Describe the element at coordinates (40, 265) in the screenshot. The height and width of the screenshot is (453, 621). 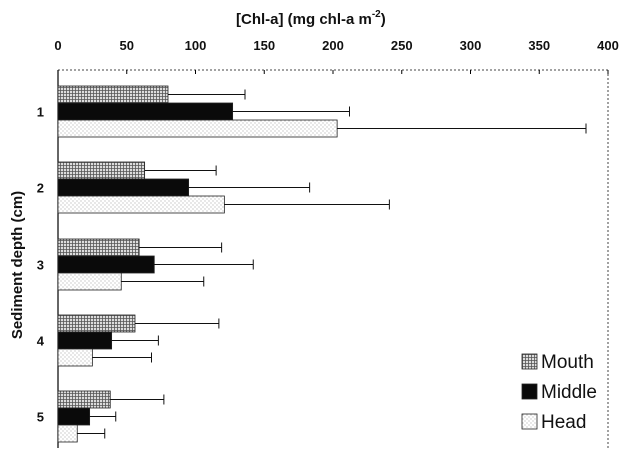
I see `y-tick-label: 3` at that location.